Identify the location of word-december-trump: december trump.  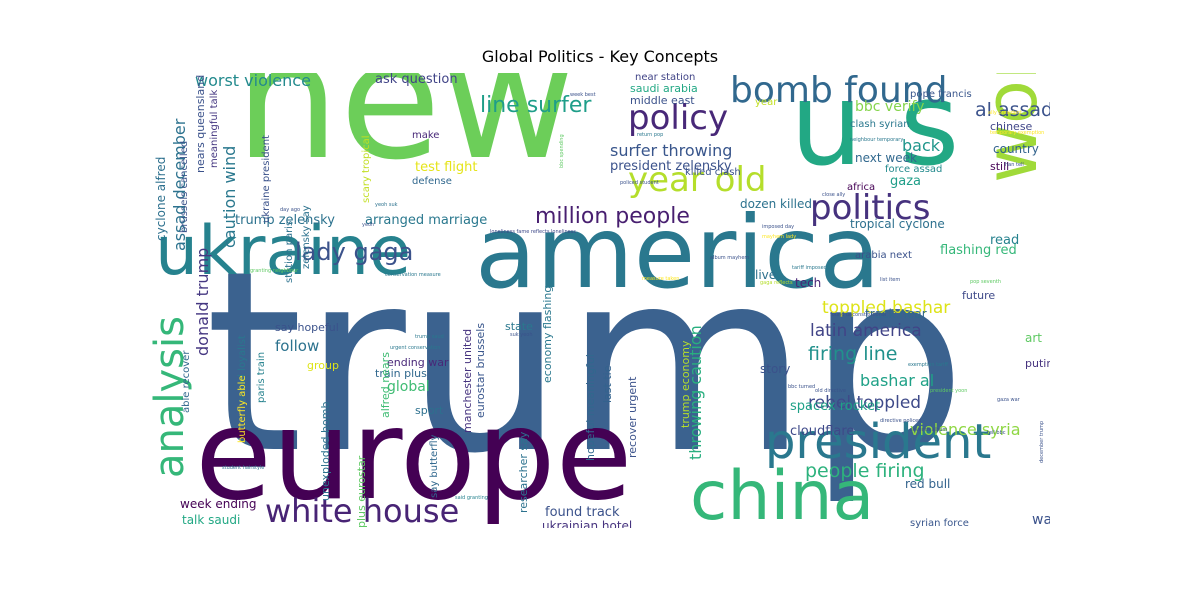
(1042, 441).